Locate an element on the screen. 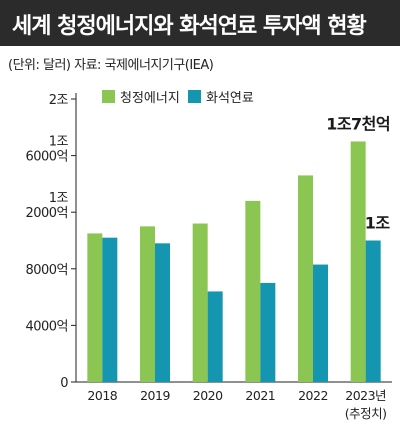 The height and width of the screenshot is (436, 400). x-tick-note: (추정치) is located at coordinates (366, 413).